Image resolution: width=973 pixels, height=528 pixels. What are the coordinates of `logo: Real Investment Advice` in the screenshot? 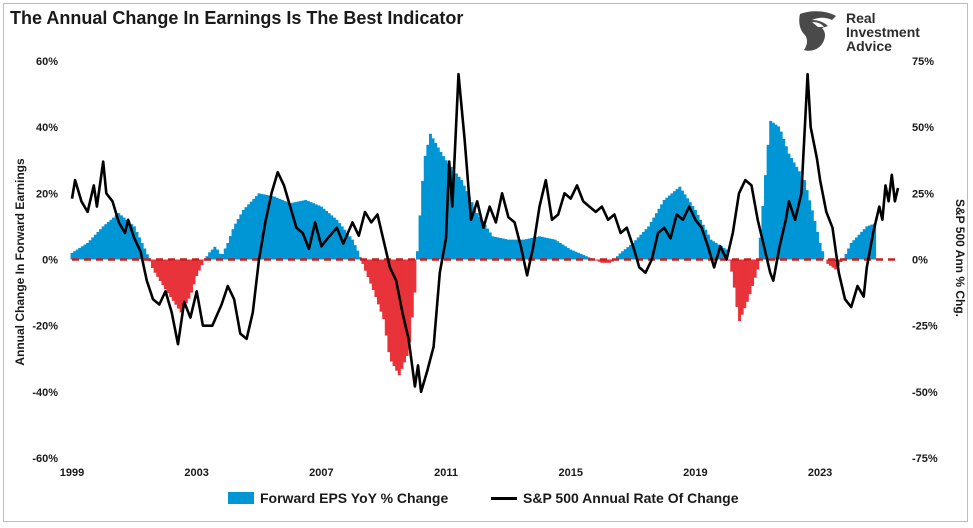 It's located at (871, 32).